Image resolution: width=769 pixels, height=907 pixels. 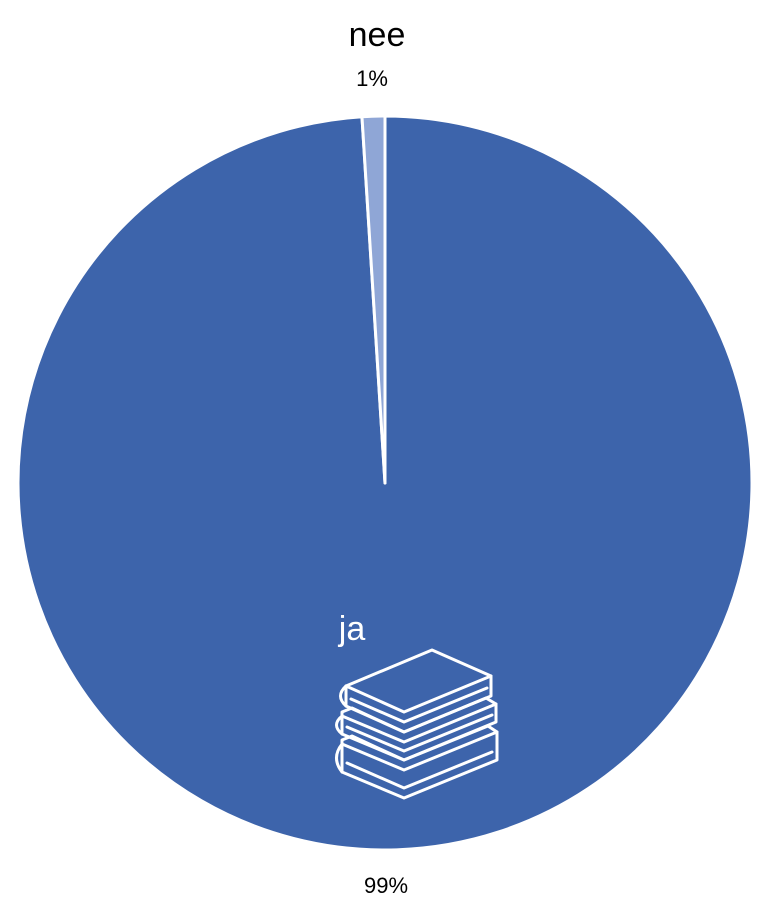 What do you see at coordinates (352, 629) in the screenshot?
I see `category-label-ja: ja` at bounding box center [352, 629].